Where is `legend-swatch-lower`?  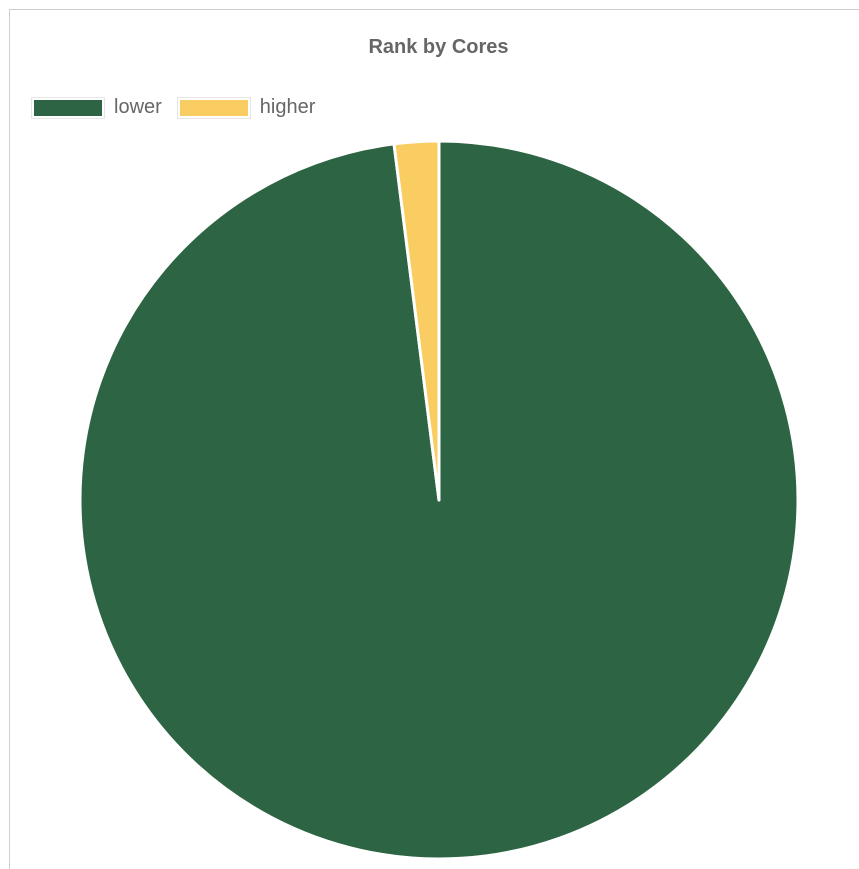 legend-swatch-lower is located at coordinates (68, 107).